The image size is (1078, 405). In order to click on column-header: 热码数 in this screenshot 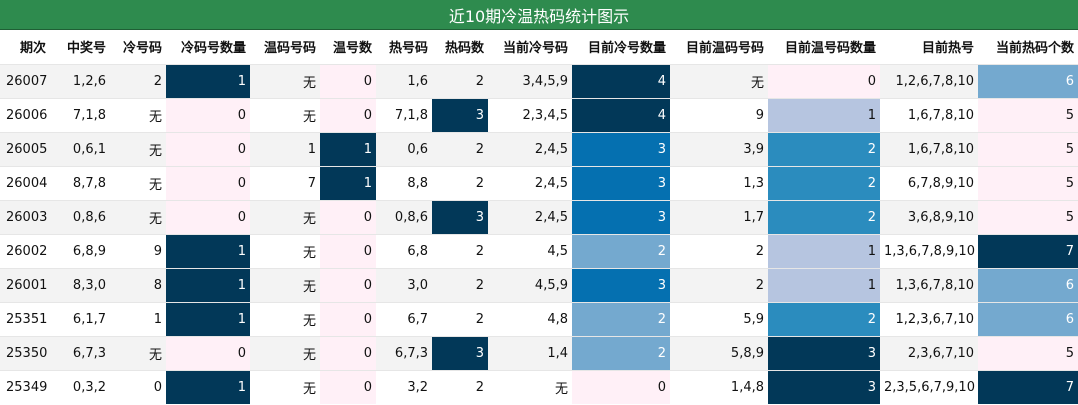, I will do `click(464, 49)`.